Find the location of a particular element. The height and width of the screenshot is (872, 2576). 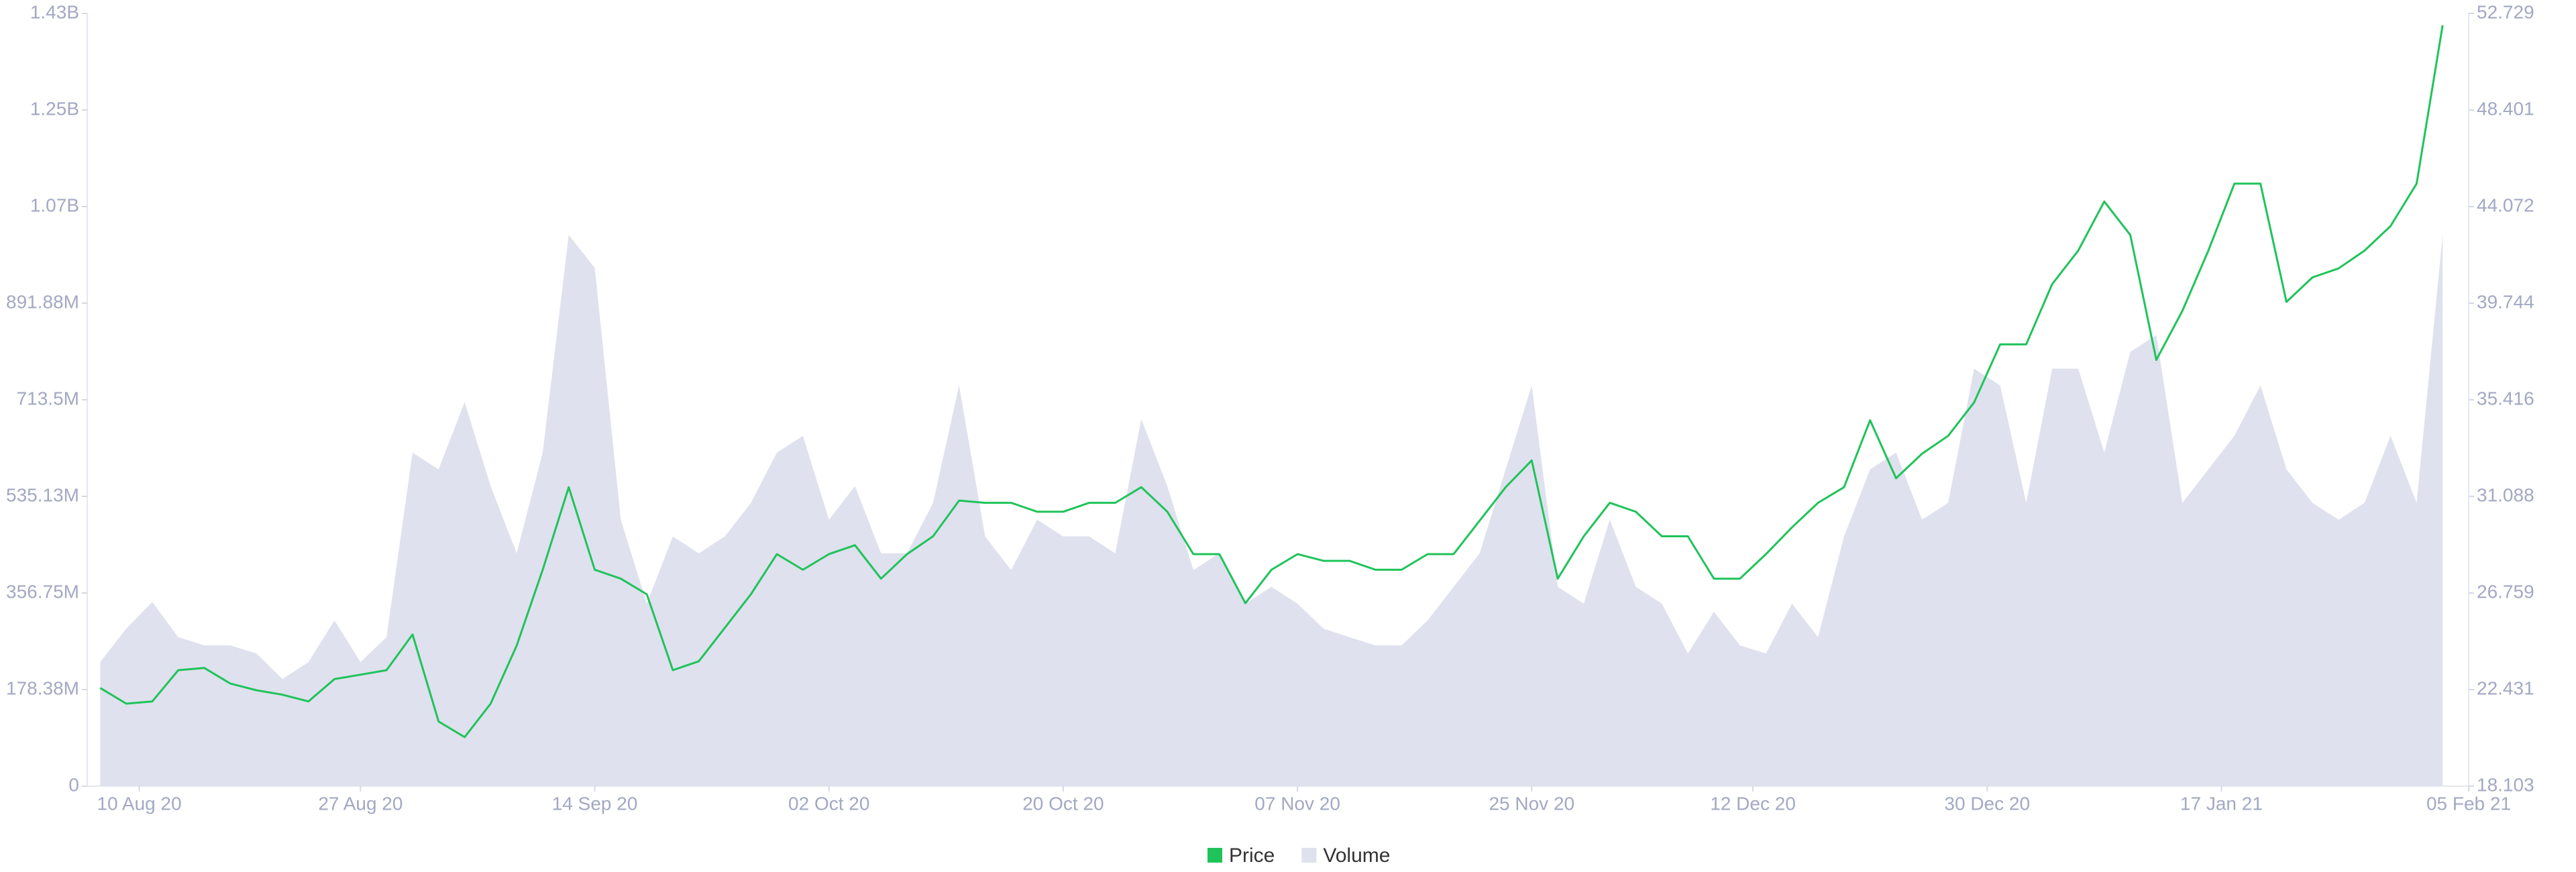

y2-tick-label: 52.729 is located at coordinates (2505, 11).